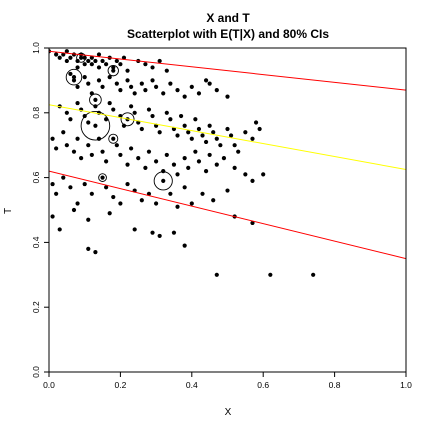 This screenshot has width=432, height=432. Describe the element at coordinates (227, 137) in the screenshot. I see `expected-line` at that location.